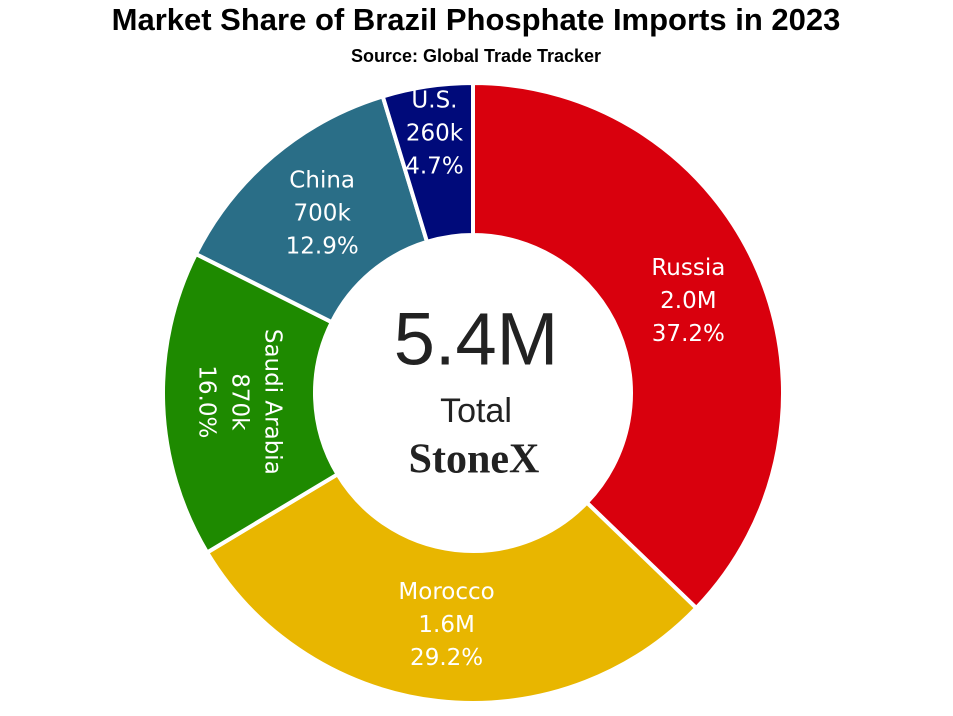 The image size is (953, 716). What do you see at coordinates (446, 658) in the screenshot?
I see `value-label: 29.2%` at bounding box center [446, 658].